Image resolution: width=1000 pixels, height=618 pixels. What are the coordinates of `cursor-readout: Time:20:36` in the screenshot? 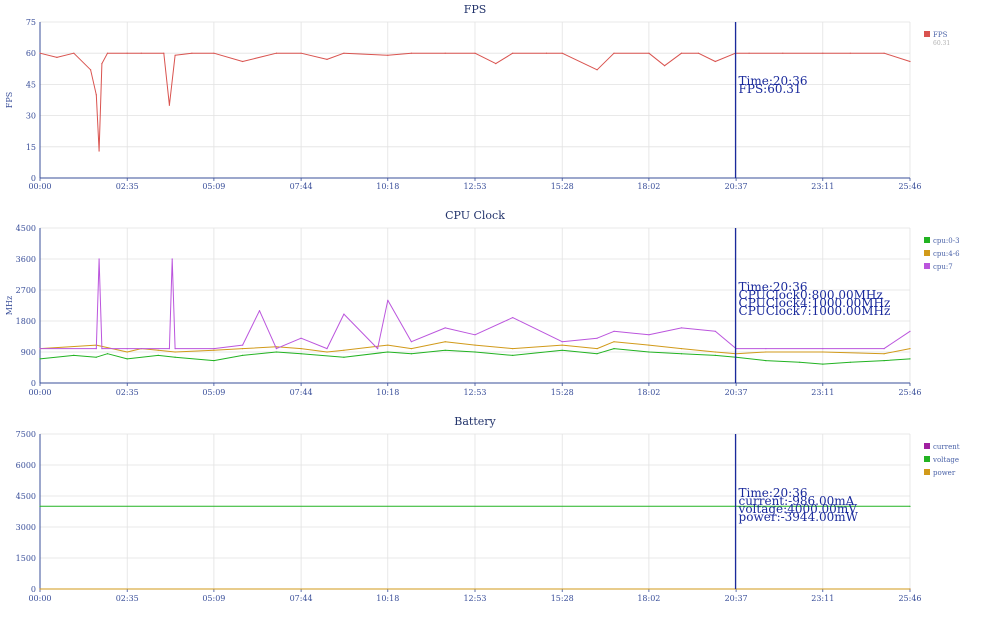 It's located at (773, 493).